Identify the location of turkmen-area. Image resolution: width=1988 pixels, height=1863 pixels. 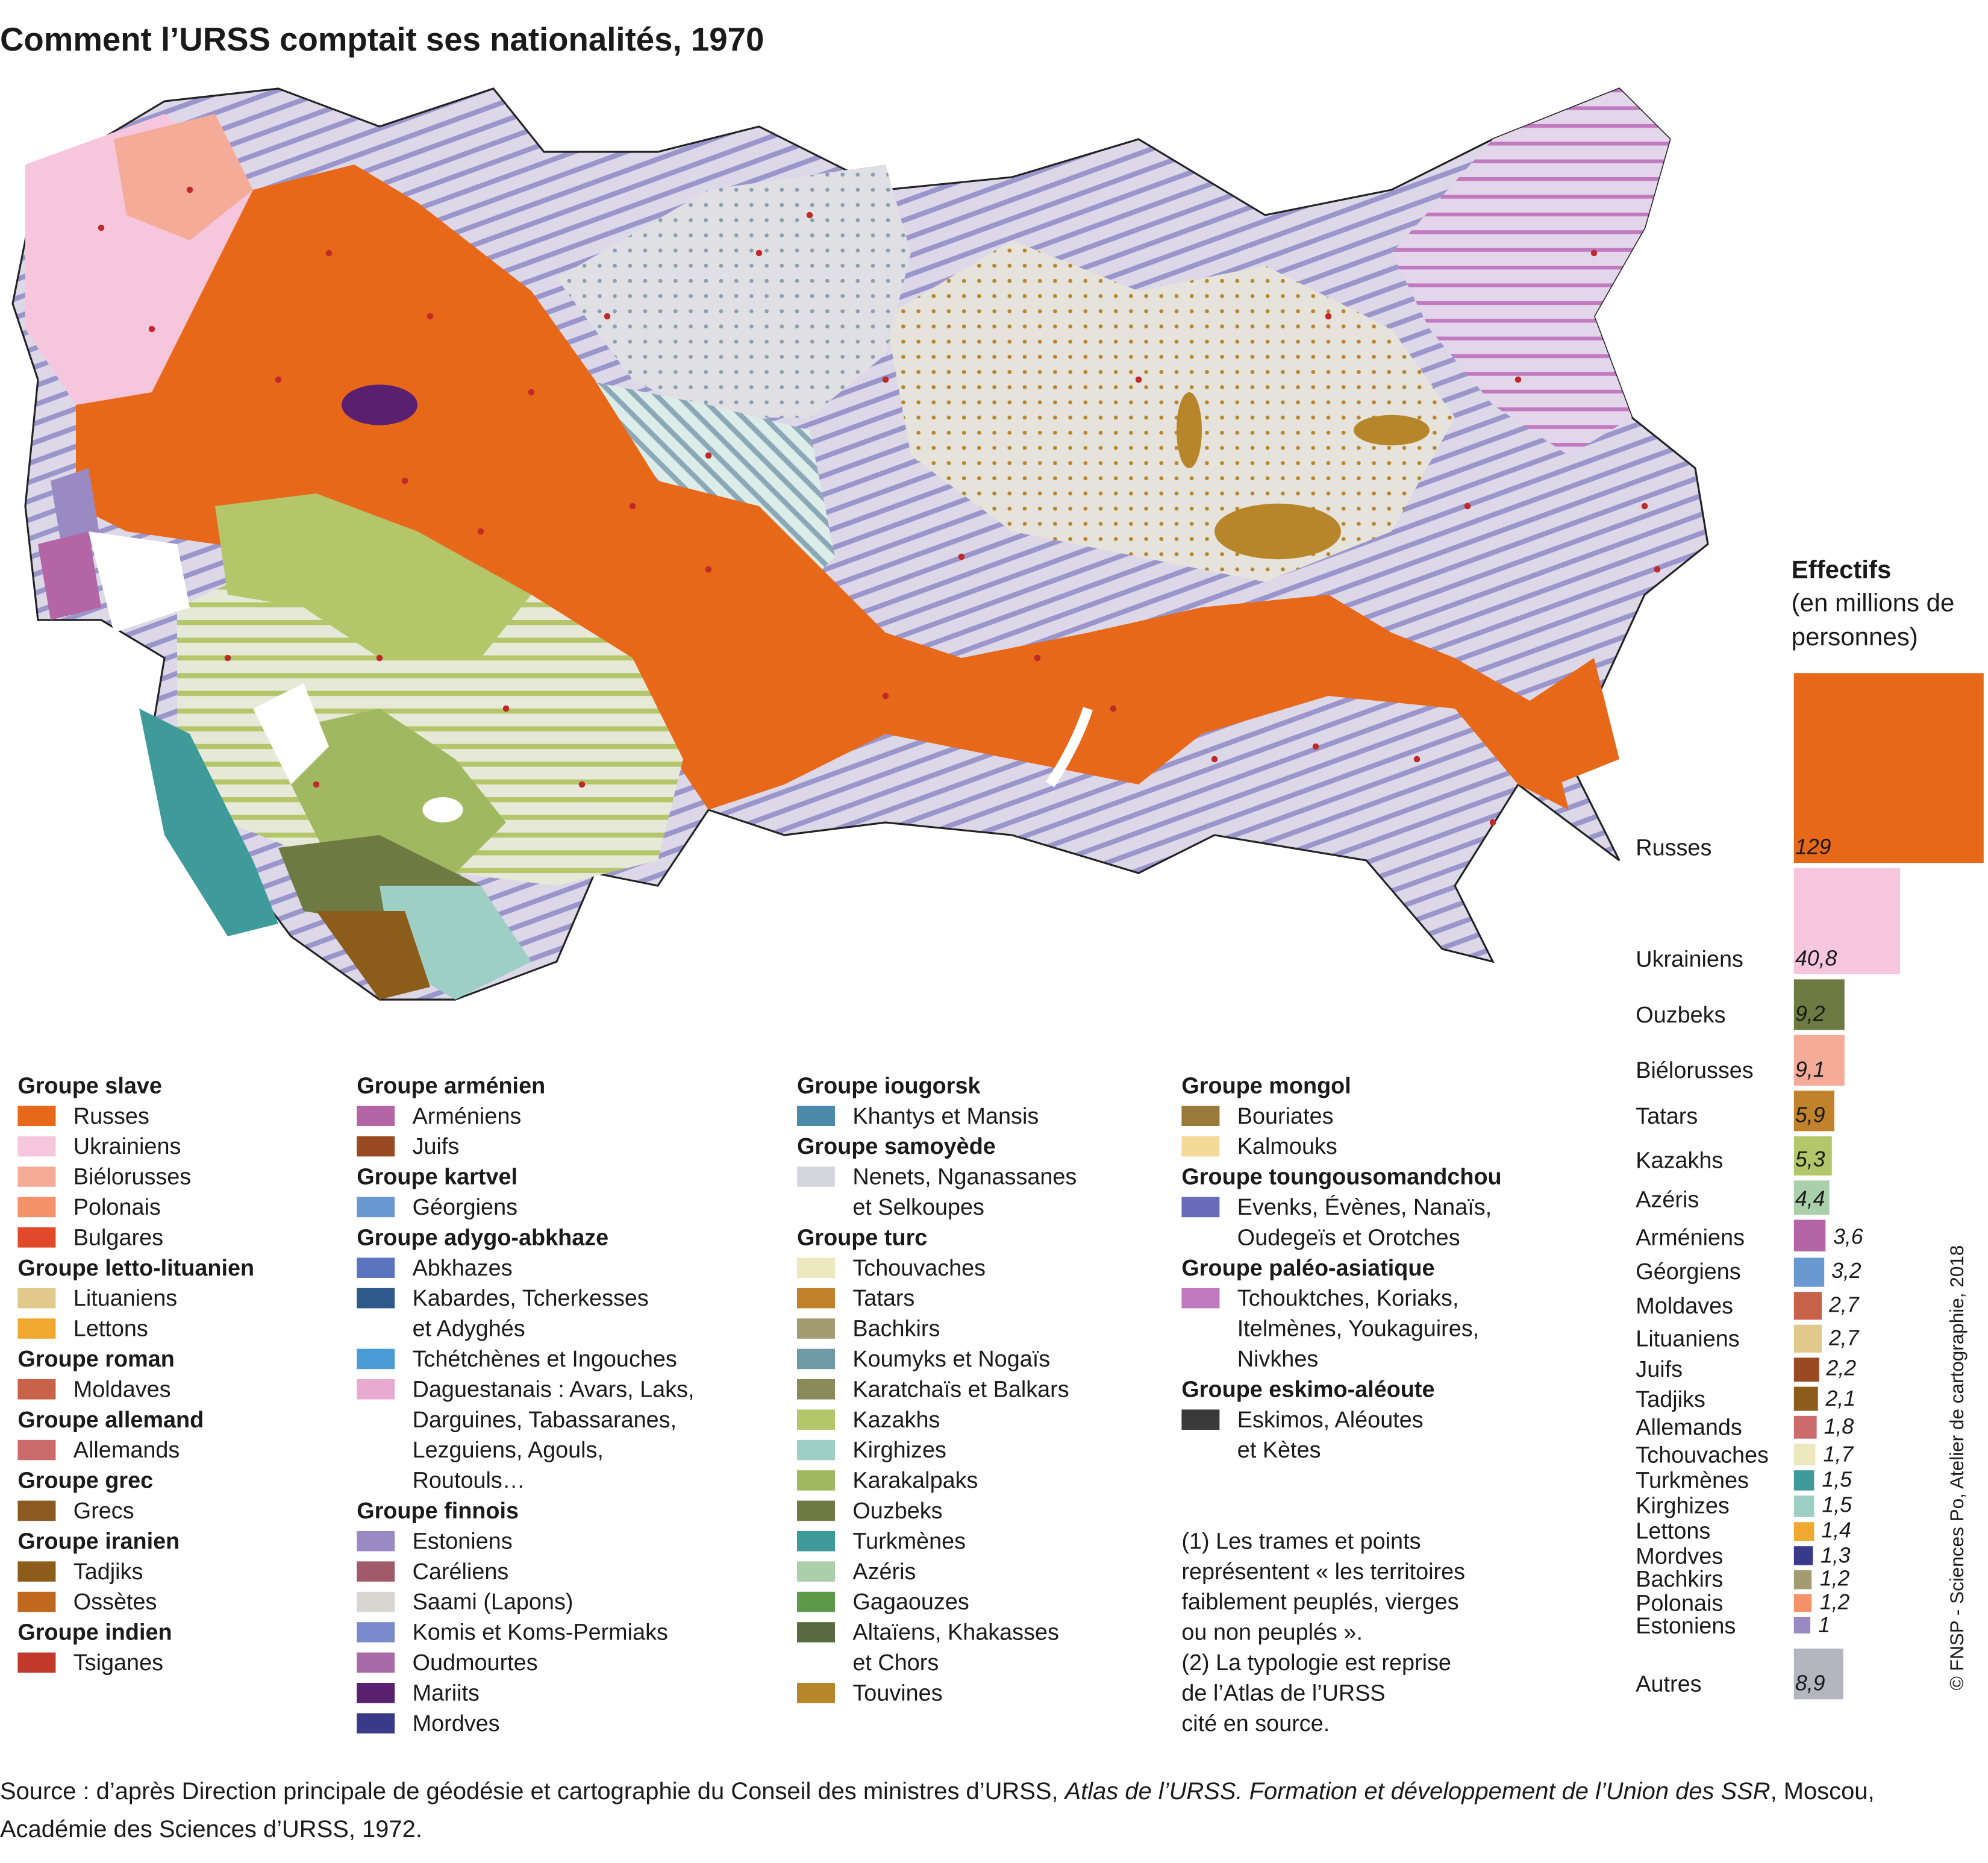
(209, 823).